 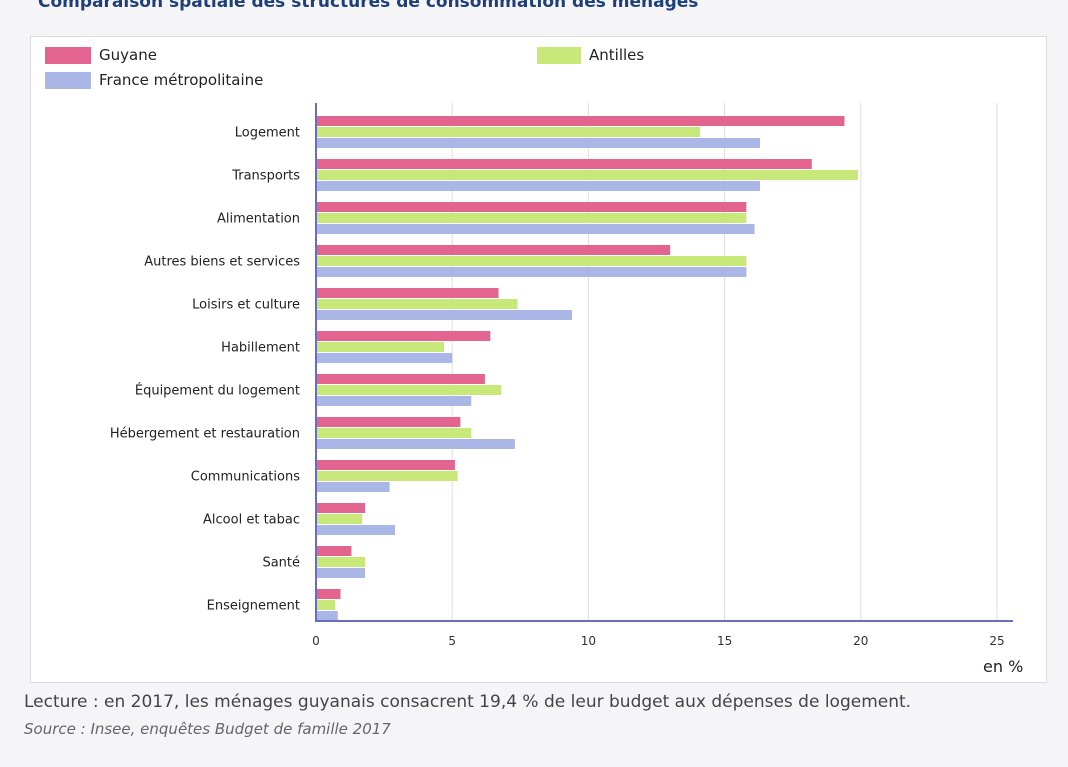 I want to click on x-tick-label: 25, so click(x=996, y=641).